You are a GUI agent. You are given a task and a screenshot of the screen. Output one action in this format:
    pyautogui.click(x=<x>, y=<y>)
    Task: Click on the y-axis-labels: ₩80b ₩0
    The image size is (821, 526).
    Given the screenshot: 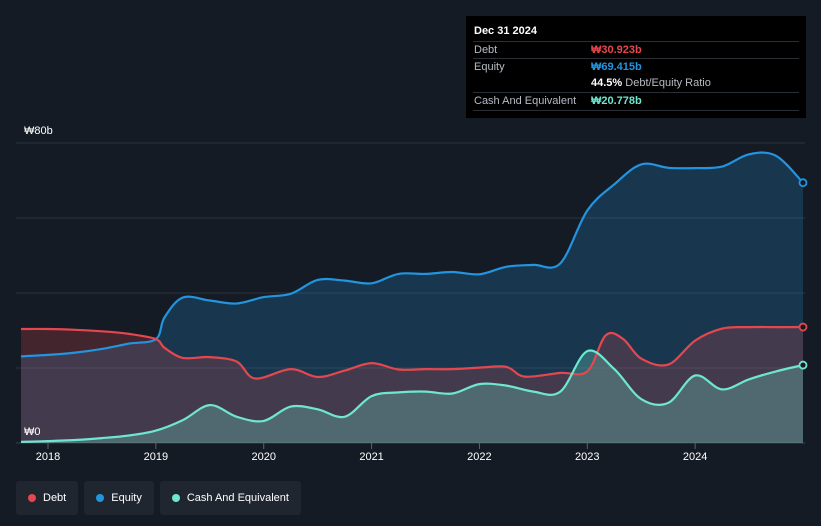 What is the action you would take?
    pyautogui.click(x=38, y=281)
    